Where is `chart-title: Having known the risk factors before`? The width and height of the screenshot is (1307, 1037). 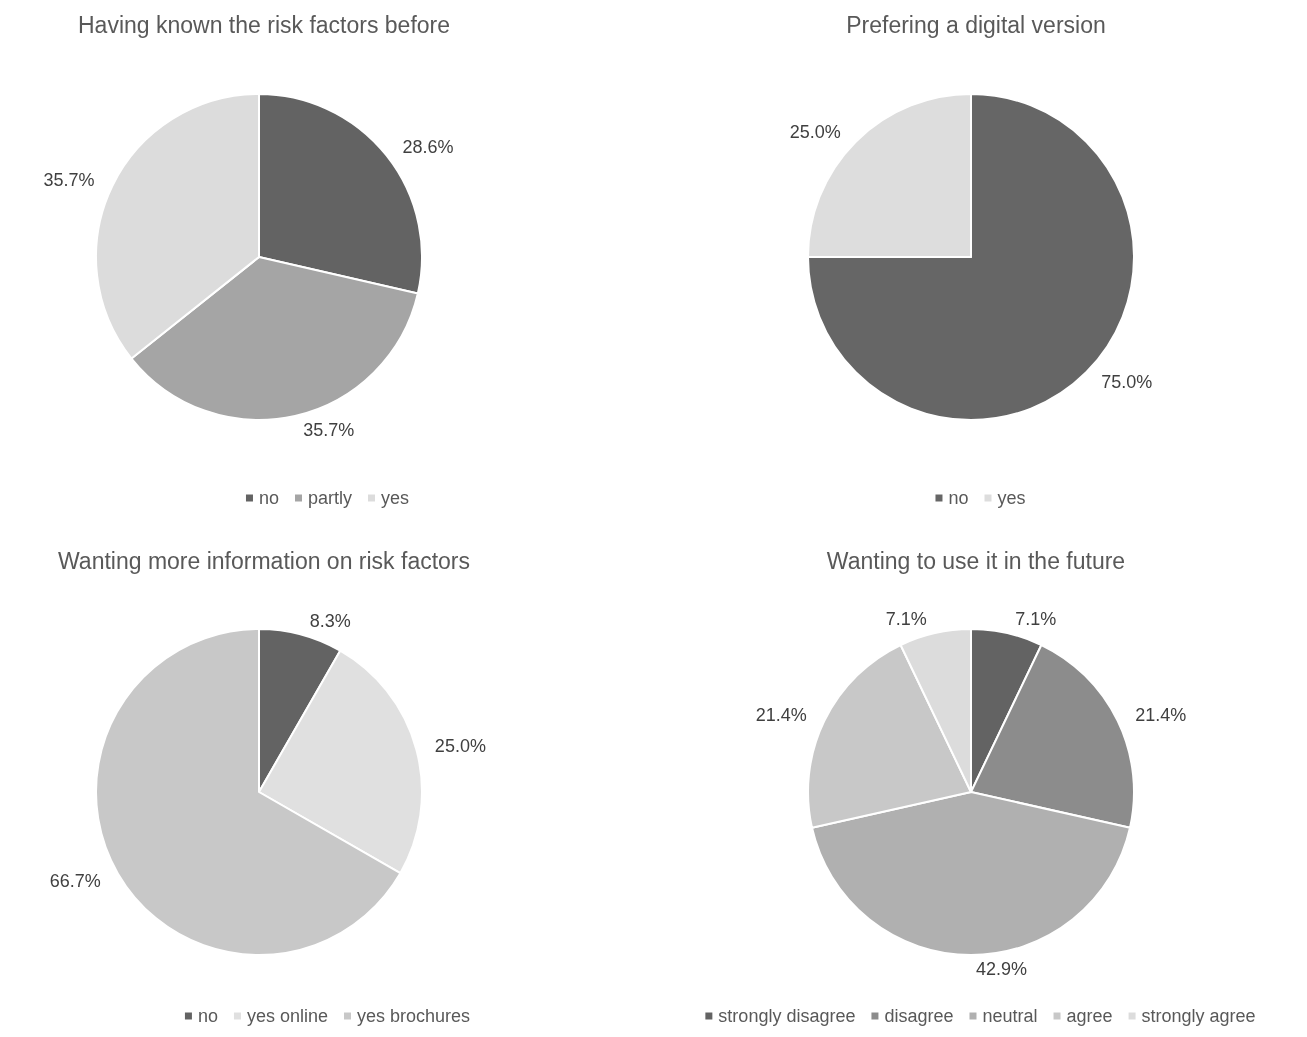
chart-title: Having known the risk factors before is located at coordinates (264, 24).